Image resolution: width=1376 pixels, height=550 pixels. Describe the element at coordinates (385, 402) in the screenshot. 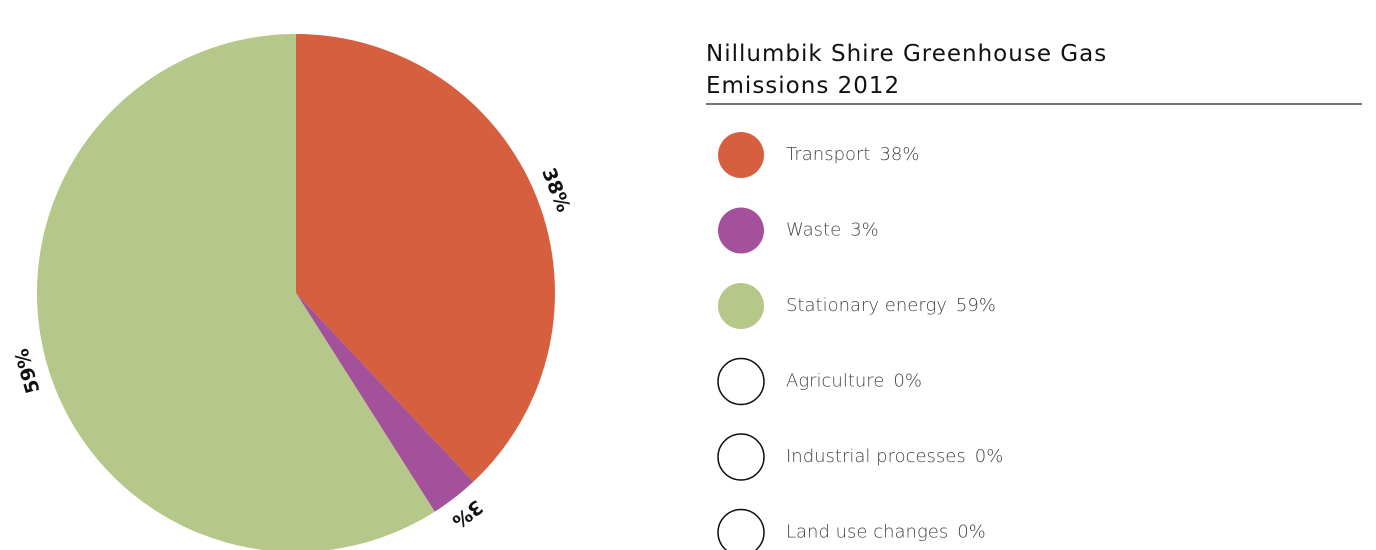

I see `pie-slice` at that location.